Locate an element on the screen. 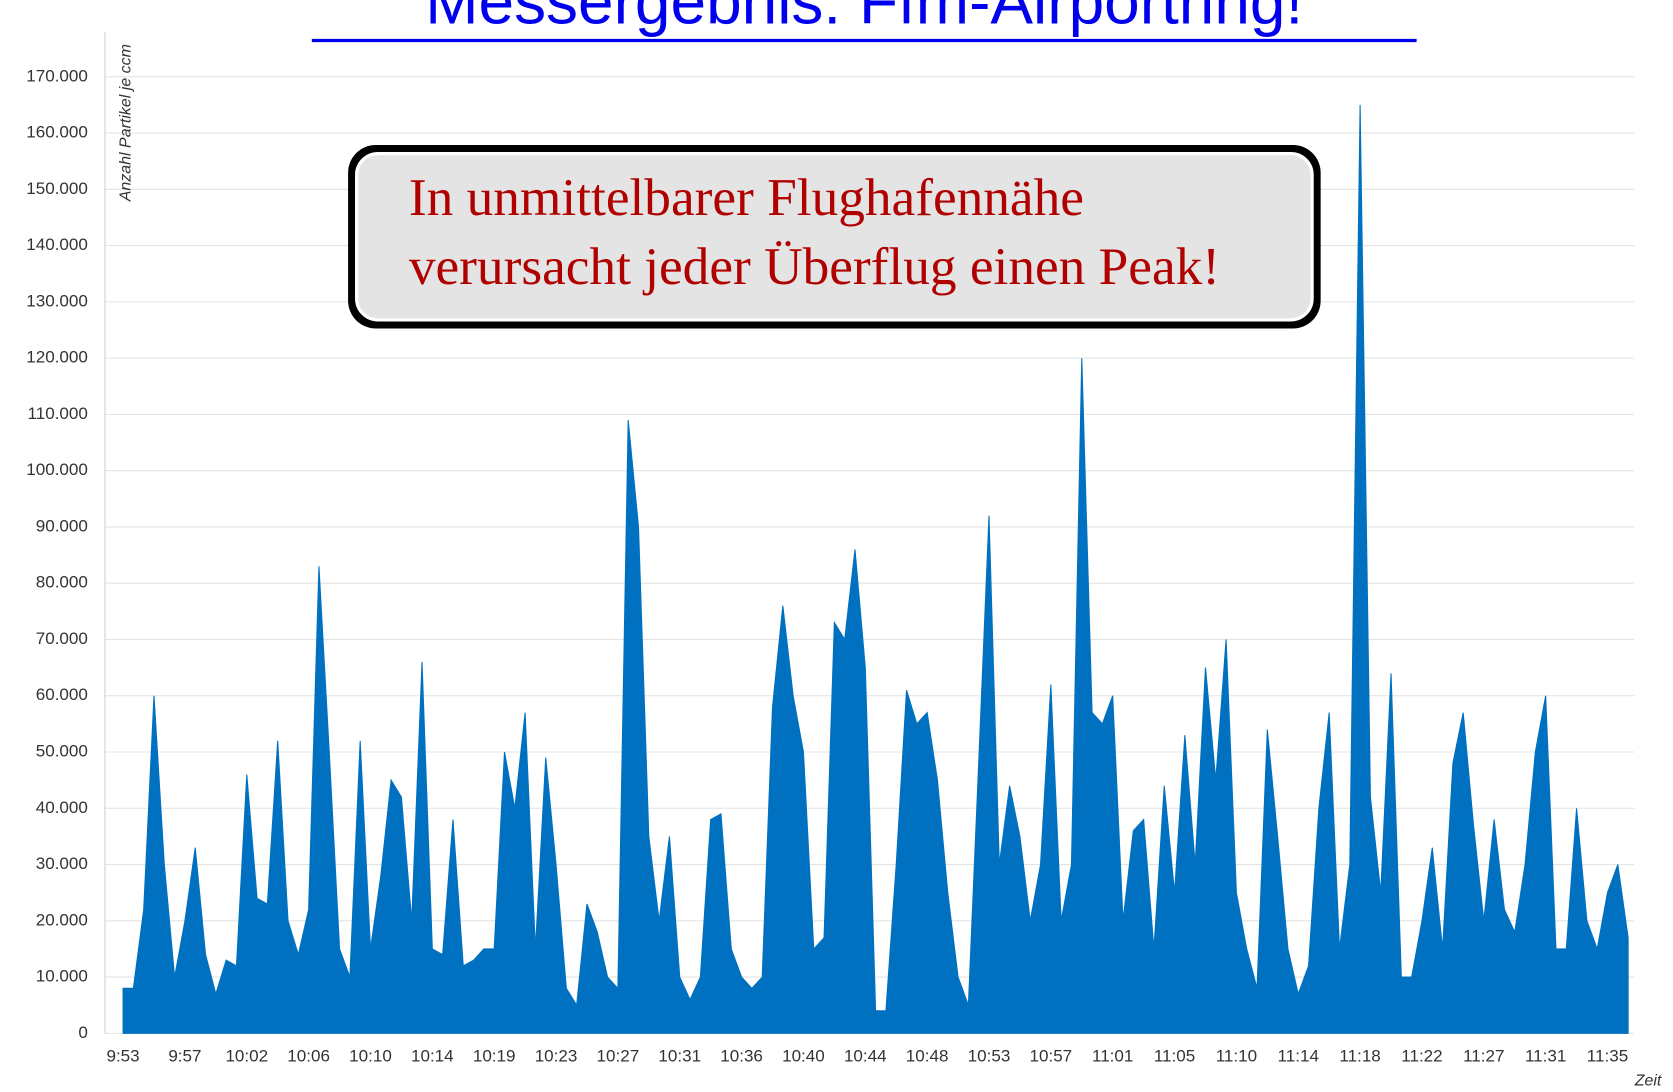  x-tick-label: 10:23 is located at coordinates (556, 1055).